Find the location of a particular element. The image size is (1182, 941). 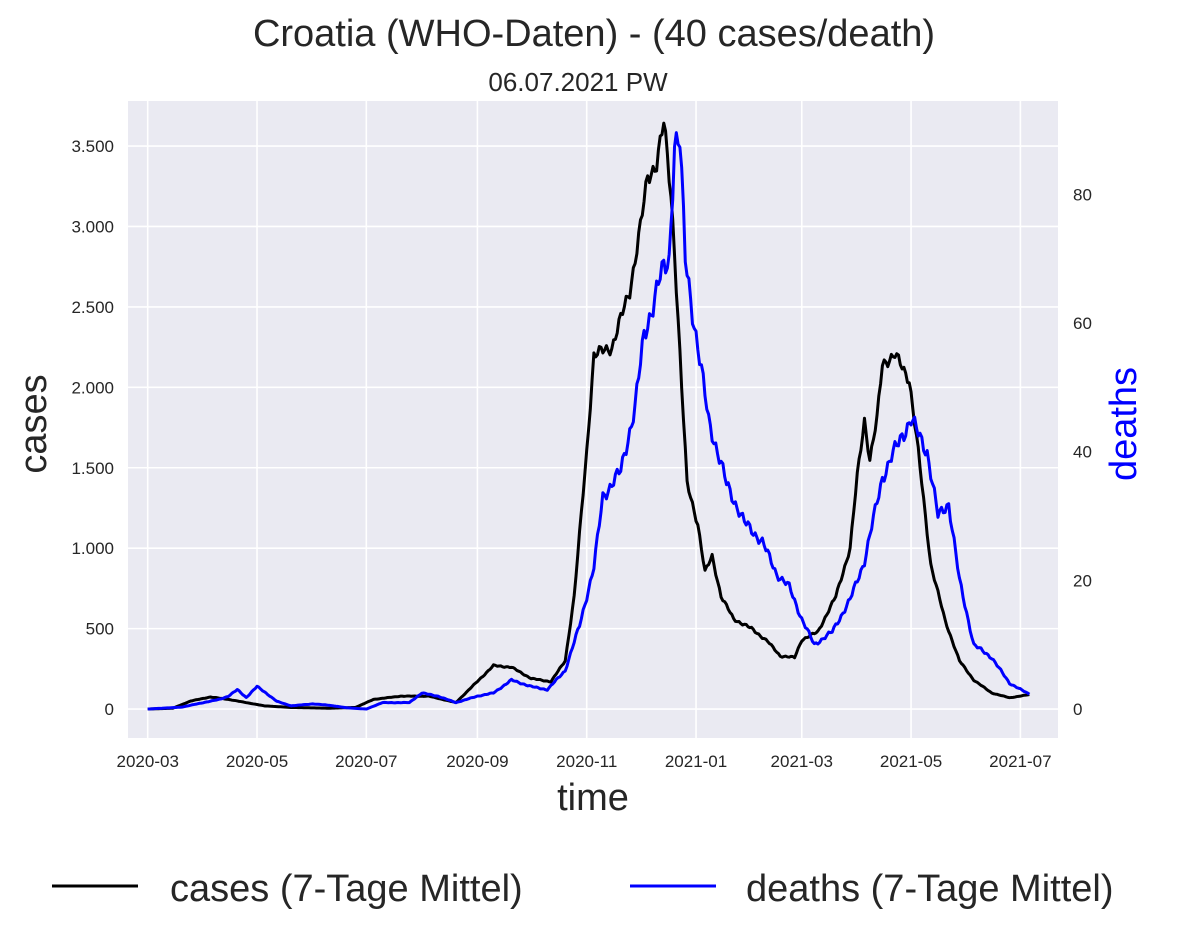

y-right-tick-label: 60 is located at coordinates (1082, 323).